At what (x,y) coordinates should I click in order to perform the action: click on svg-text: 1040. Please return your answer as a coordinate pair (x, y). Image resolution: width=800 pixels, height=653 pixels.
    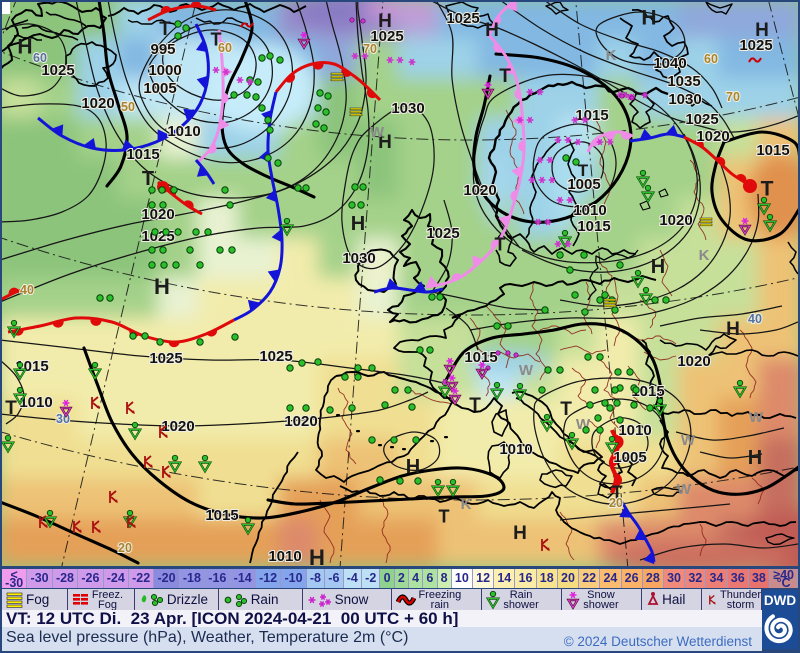
    Looking at the image, I should click on (669, 63).